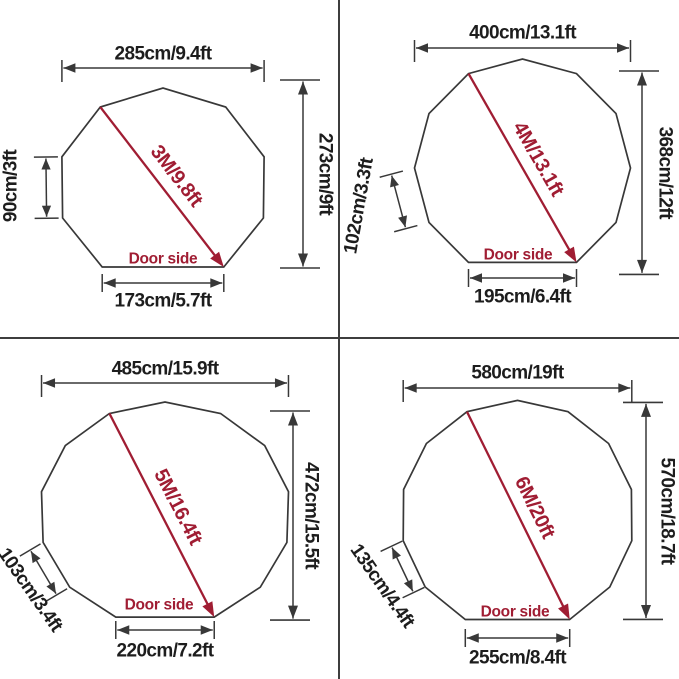  What do you see at coordinates (665, 174) in the screenshot?
I see `height-label: 368cm/12ft` at bounding box center [665, 174].